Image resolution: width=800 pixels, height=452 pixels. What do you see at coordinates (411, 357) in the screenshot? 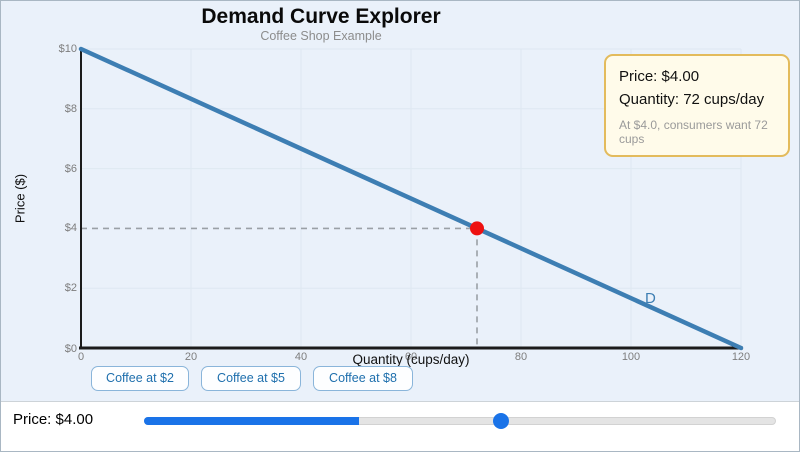
I see `x-tick-60: 60` at bounding box center [411, 357].